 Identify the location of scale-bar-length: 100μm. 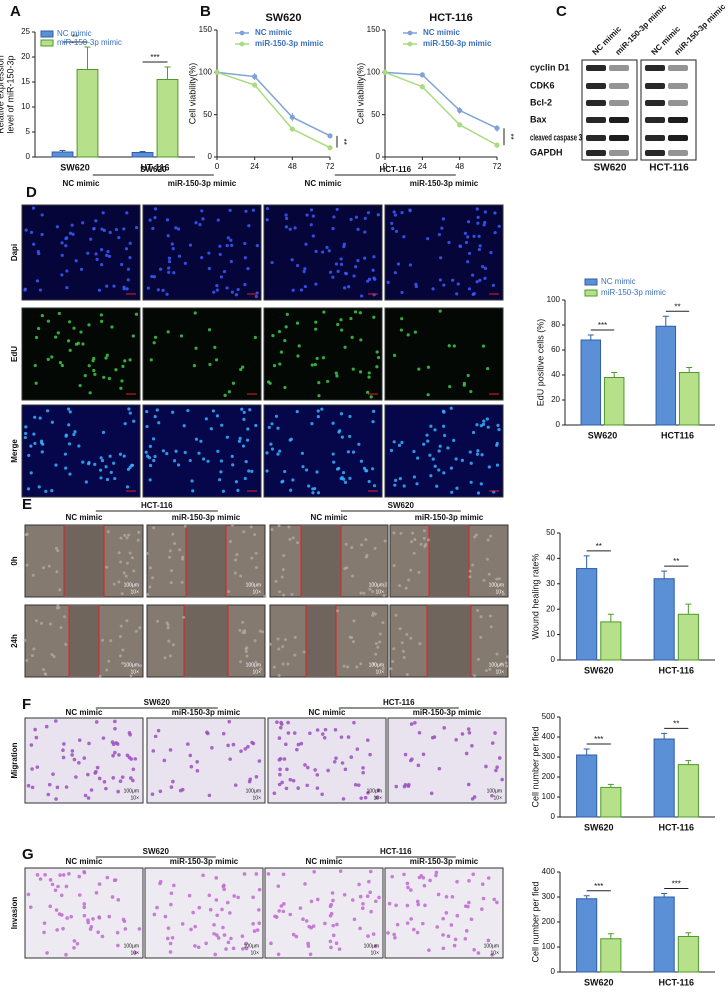
(376, 665).